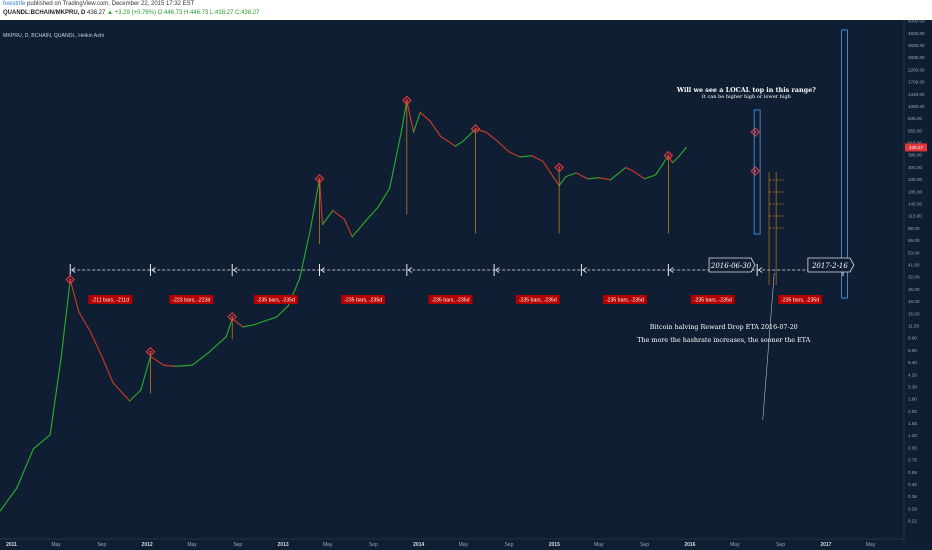 Image resolution: width=932 pixels, height=550 pixels. Describe the element at coordinates (914, 265) in the screenshot. I see `price-tick-label: 41.00` at that location.